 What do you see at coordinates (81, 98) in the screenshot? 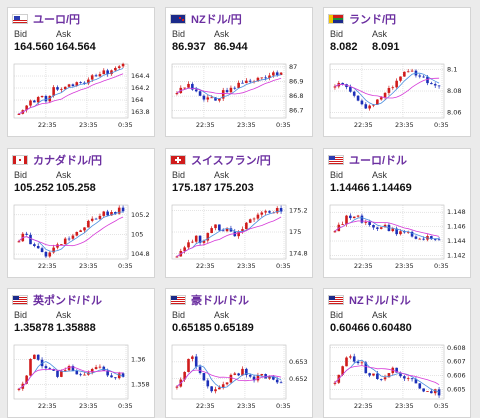
I see `rate-chart: 164.4 164.2 164 163.8 22:35 23:35 0:35` at bounding box center [81, 98].